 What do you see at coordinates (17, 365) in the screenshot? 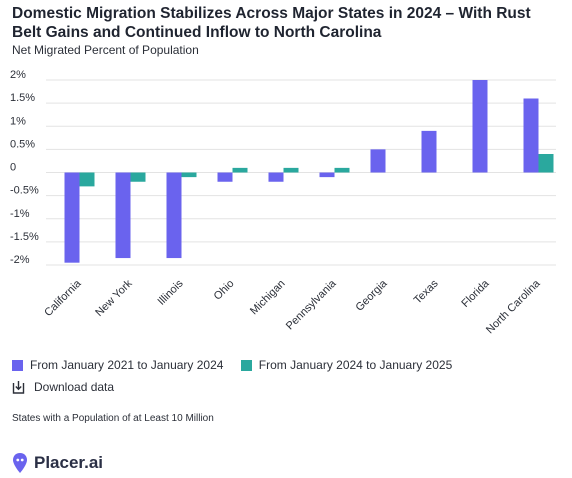
I see `legend-swatch-series-a` at bounding box center [17, 365].